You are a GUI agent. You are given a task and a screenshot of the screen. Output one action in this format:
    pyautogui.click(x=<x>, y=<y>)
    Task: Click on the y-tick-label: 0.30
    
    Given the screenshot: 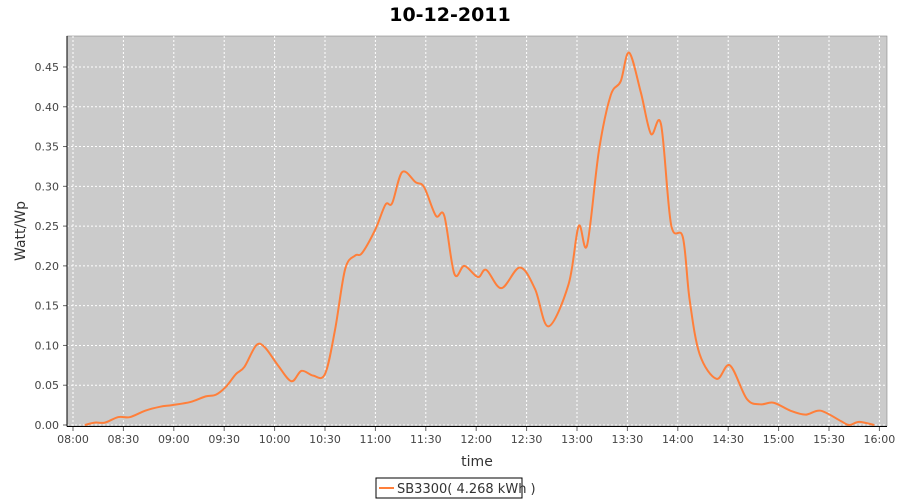 What is the action you would take?
    pyautogui.click(x=47, y=186)
    